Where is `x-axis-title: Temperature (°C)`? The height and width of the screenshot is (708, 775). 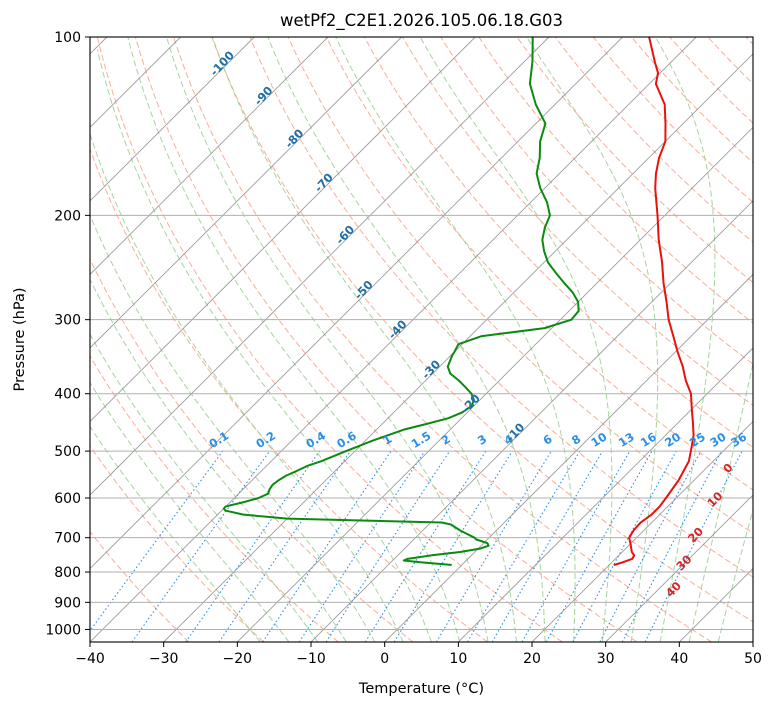 x-axis-title: Temperature (°C) is located at coordinates (421, 689).